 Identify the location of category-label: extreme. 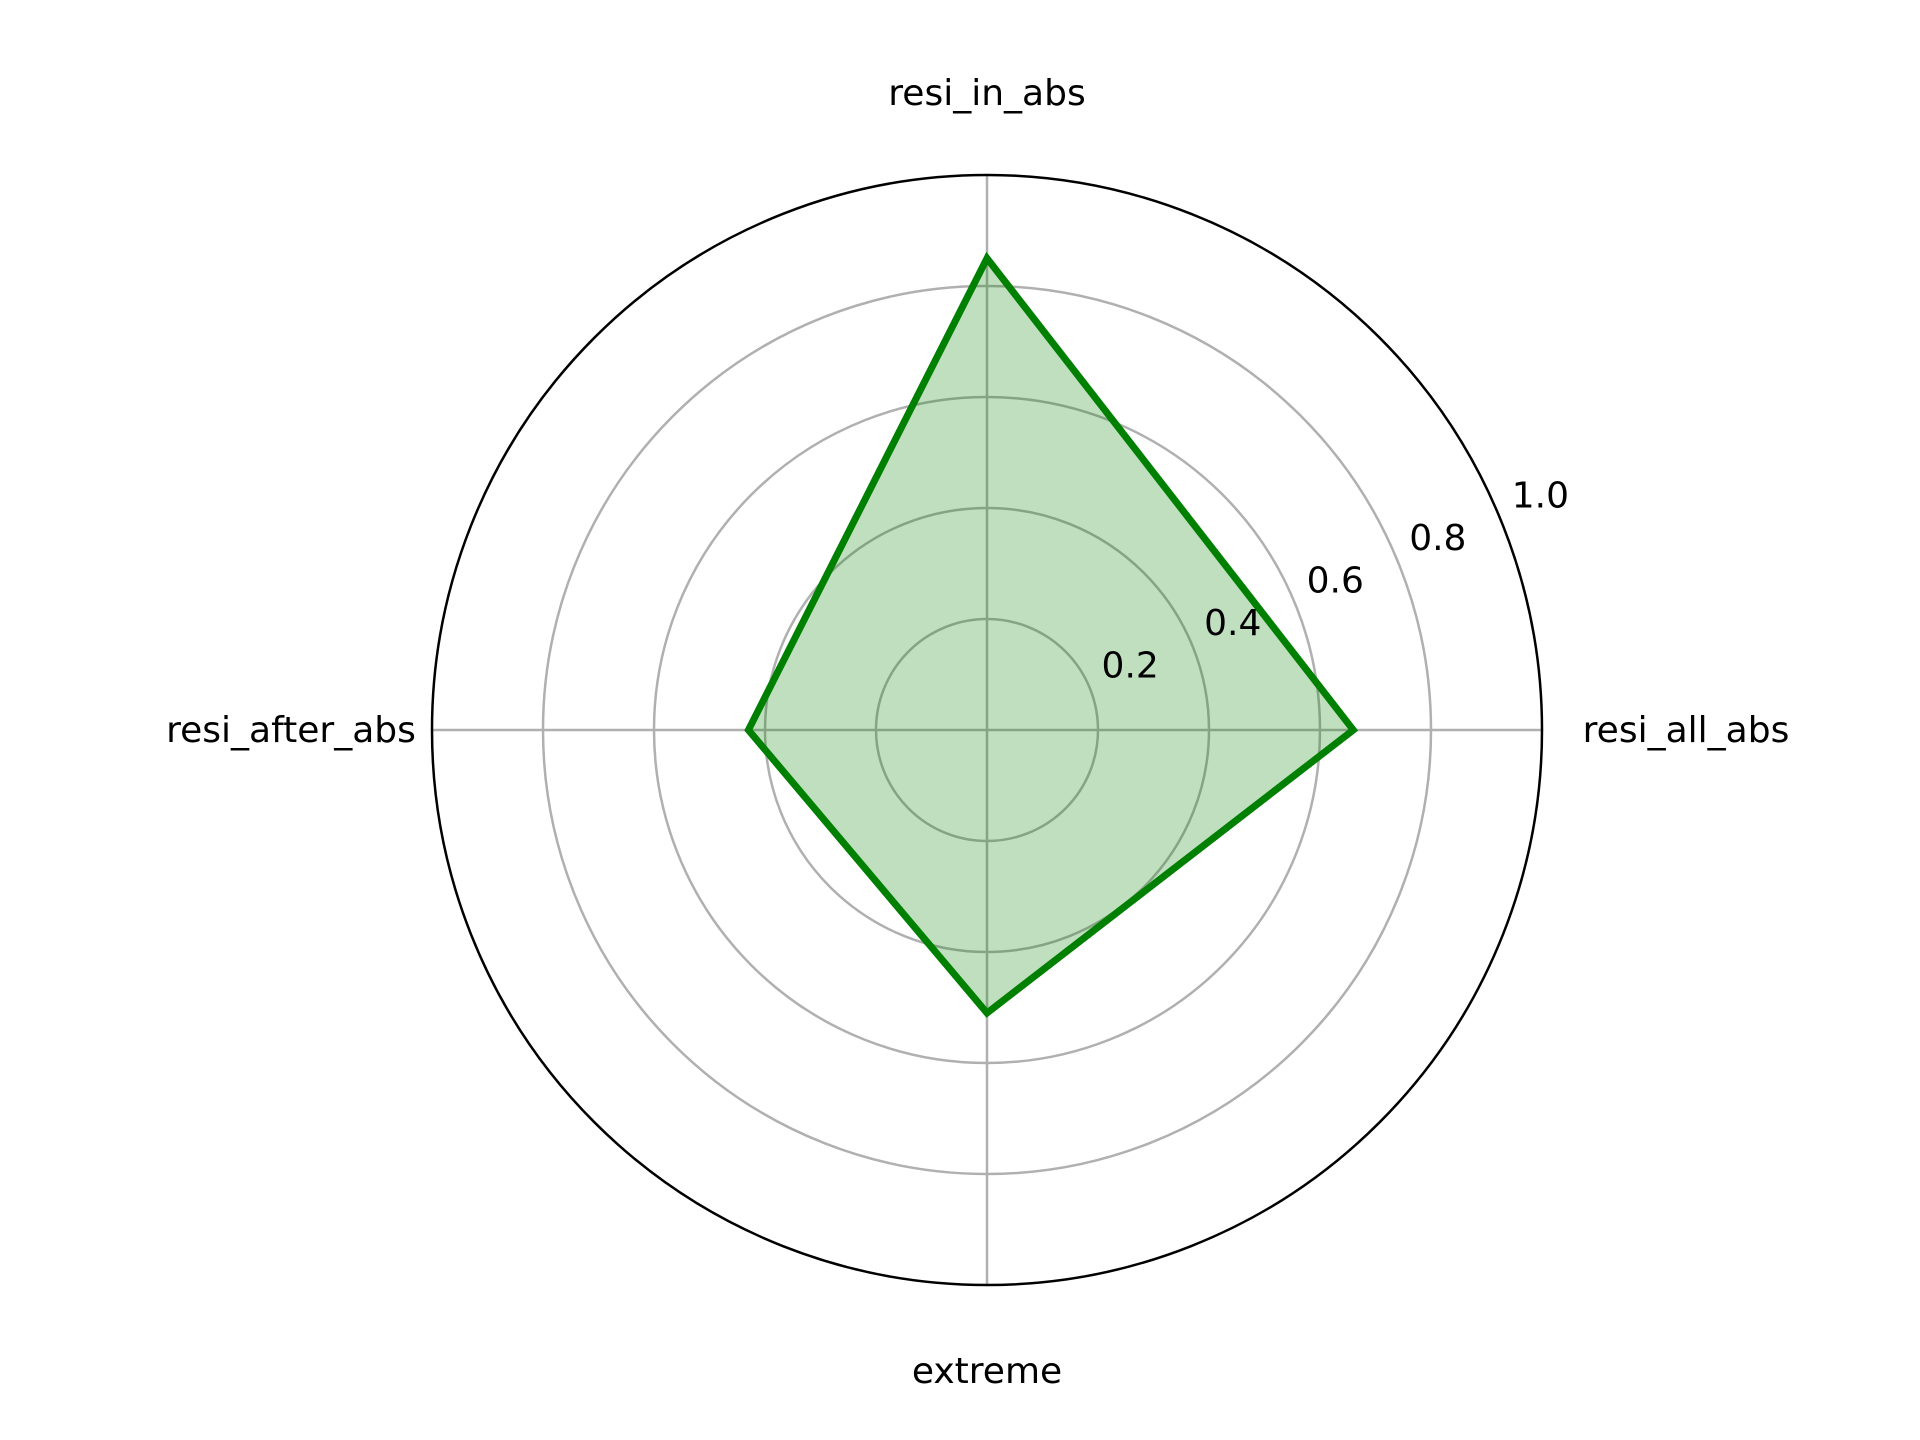
(987, 1371).